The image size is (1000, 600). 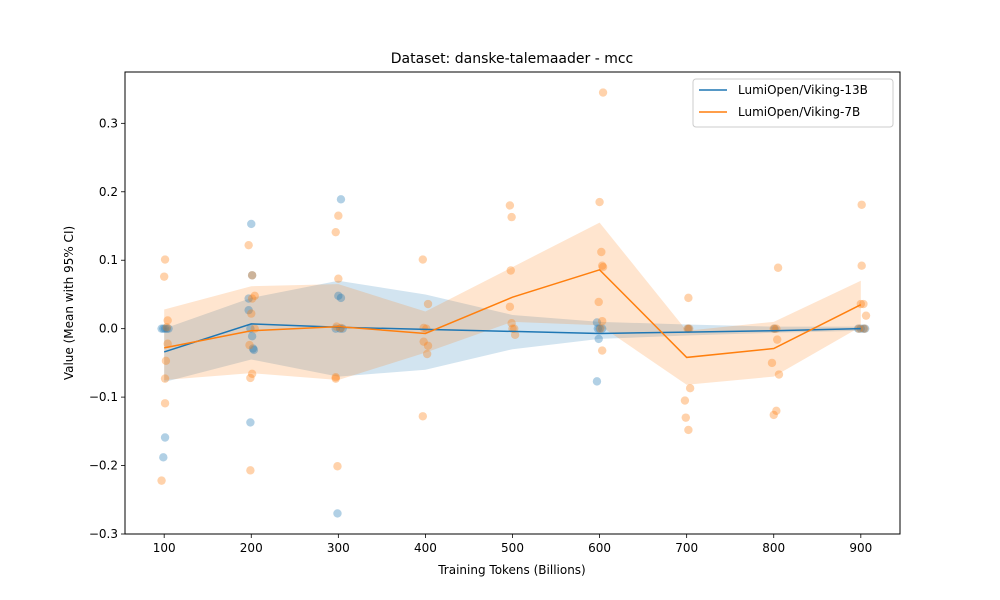 What do you see at coordinates (251, 548) in the screenshot?
I see `x-tick-label-200: 200` at bounding box center [251, 548].